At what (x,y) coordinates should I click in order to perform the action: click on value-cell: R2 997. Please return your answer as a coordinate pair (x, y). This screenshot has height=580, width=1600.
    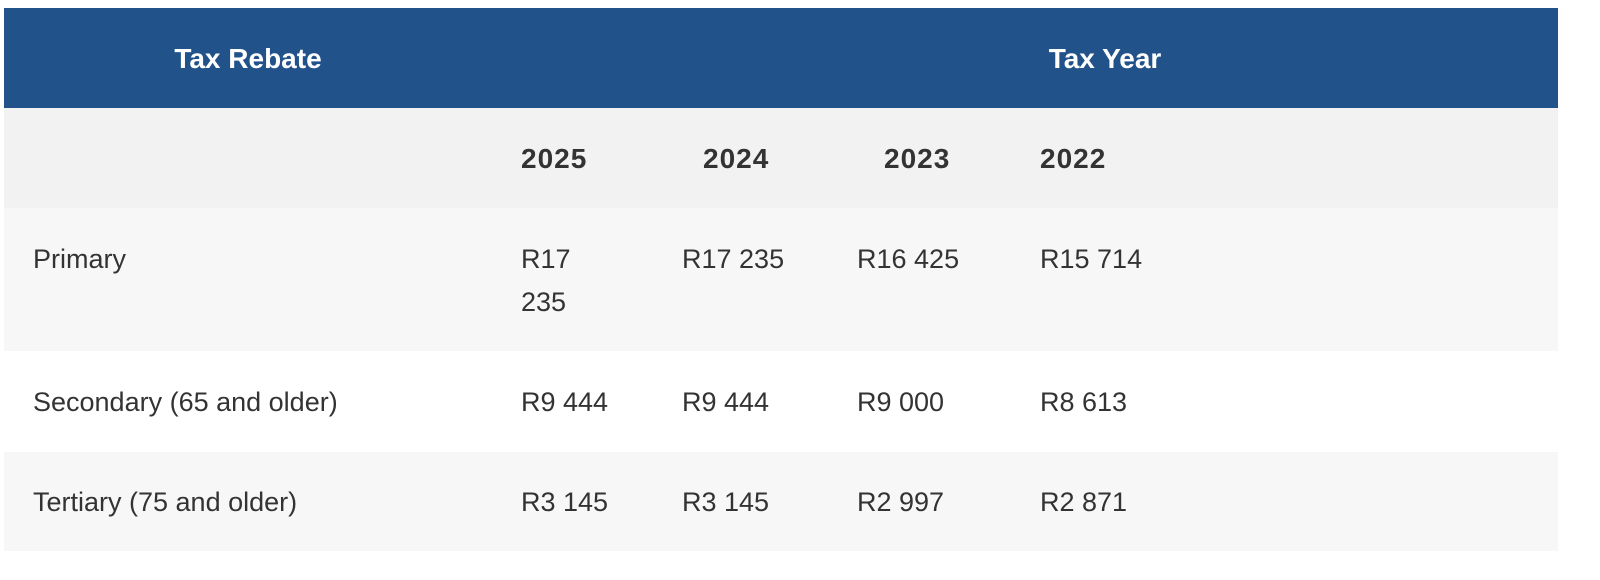
    Looking at the image, I should click on (901, 502).